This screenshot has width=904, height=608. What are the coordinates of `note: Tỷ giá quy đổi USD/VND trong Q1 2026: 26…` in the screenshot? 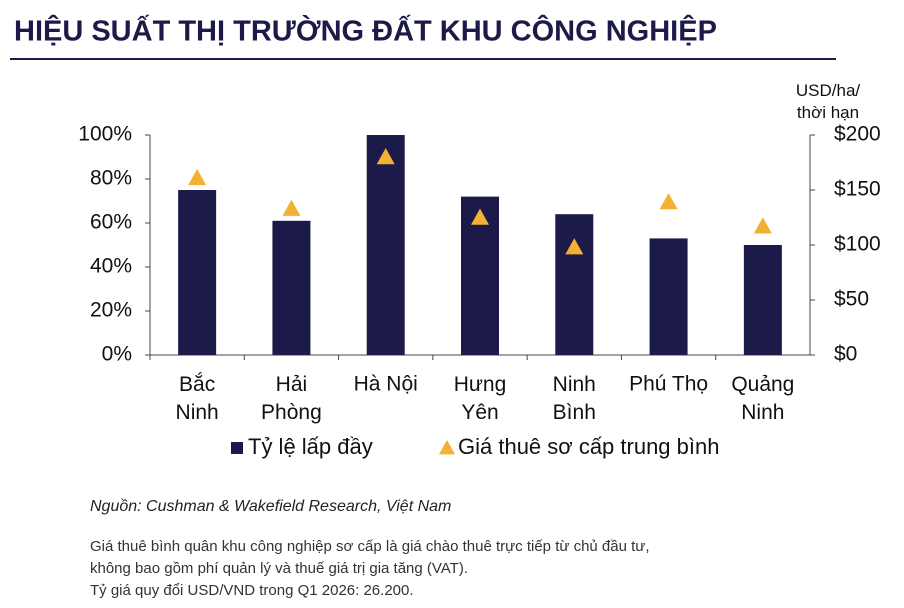 It's located at (252, 590).